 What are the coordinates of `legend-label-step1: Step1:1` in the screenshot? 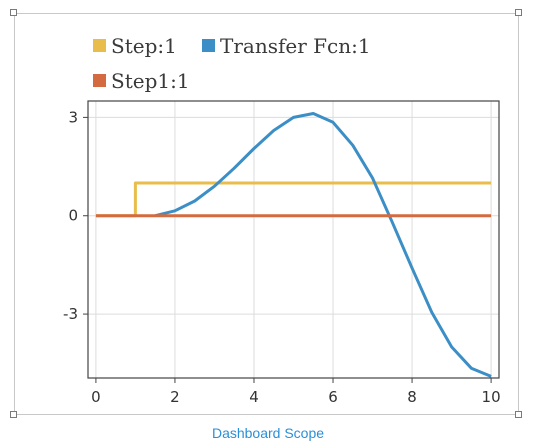 It's located at (150, 81).